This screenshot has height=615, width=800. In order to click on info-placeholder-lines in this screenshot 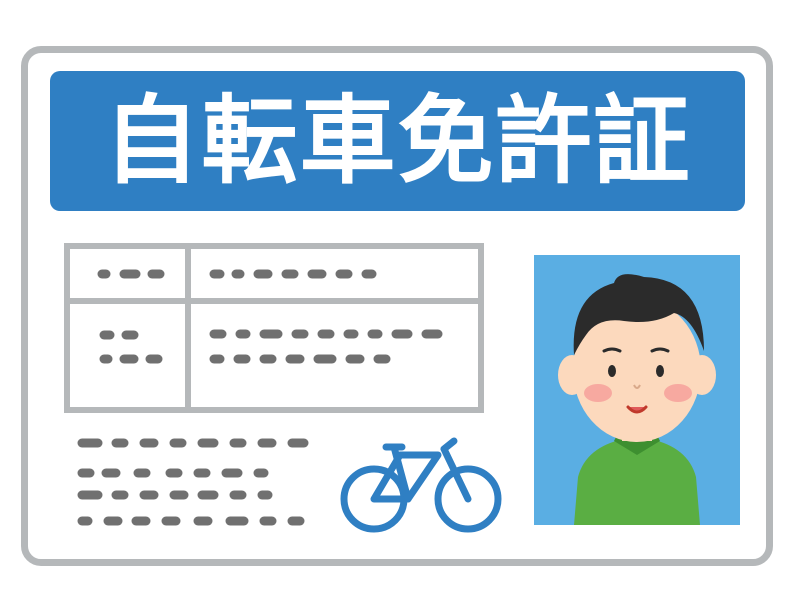, I will do `click(193, 482)`.